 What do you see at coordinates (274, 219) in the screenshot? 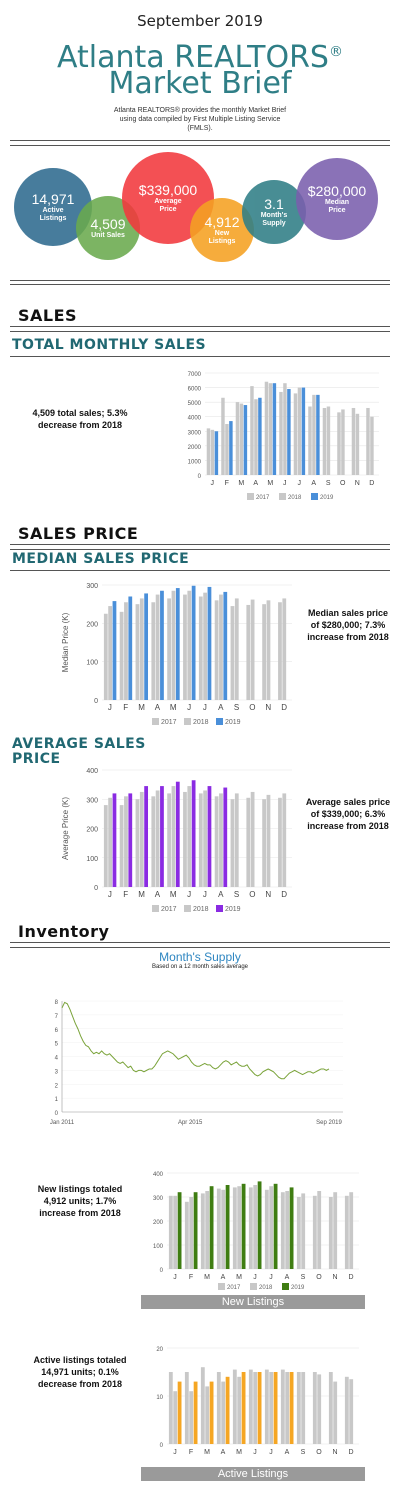
I see `bubble-label: Month's Supply` at bounding box center [274, 219].